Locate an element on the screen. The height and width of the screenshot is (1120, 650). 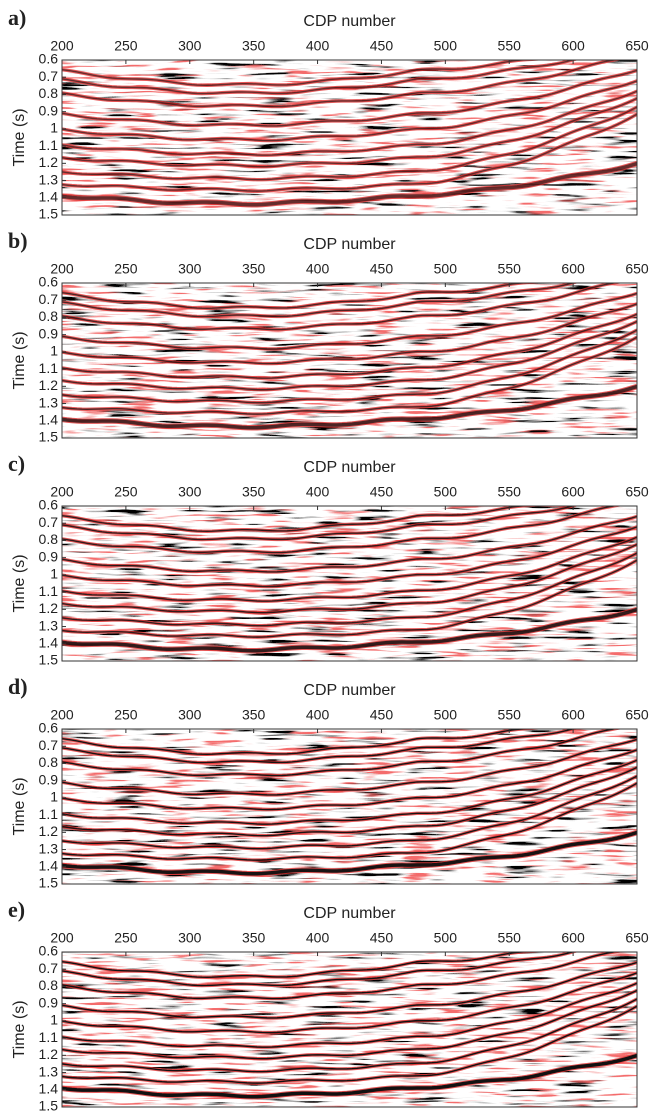
x-tick-label: 500 is located at coordinates (446, 492).